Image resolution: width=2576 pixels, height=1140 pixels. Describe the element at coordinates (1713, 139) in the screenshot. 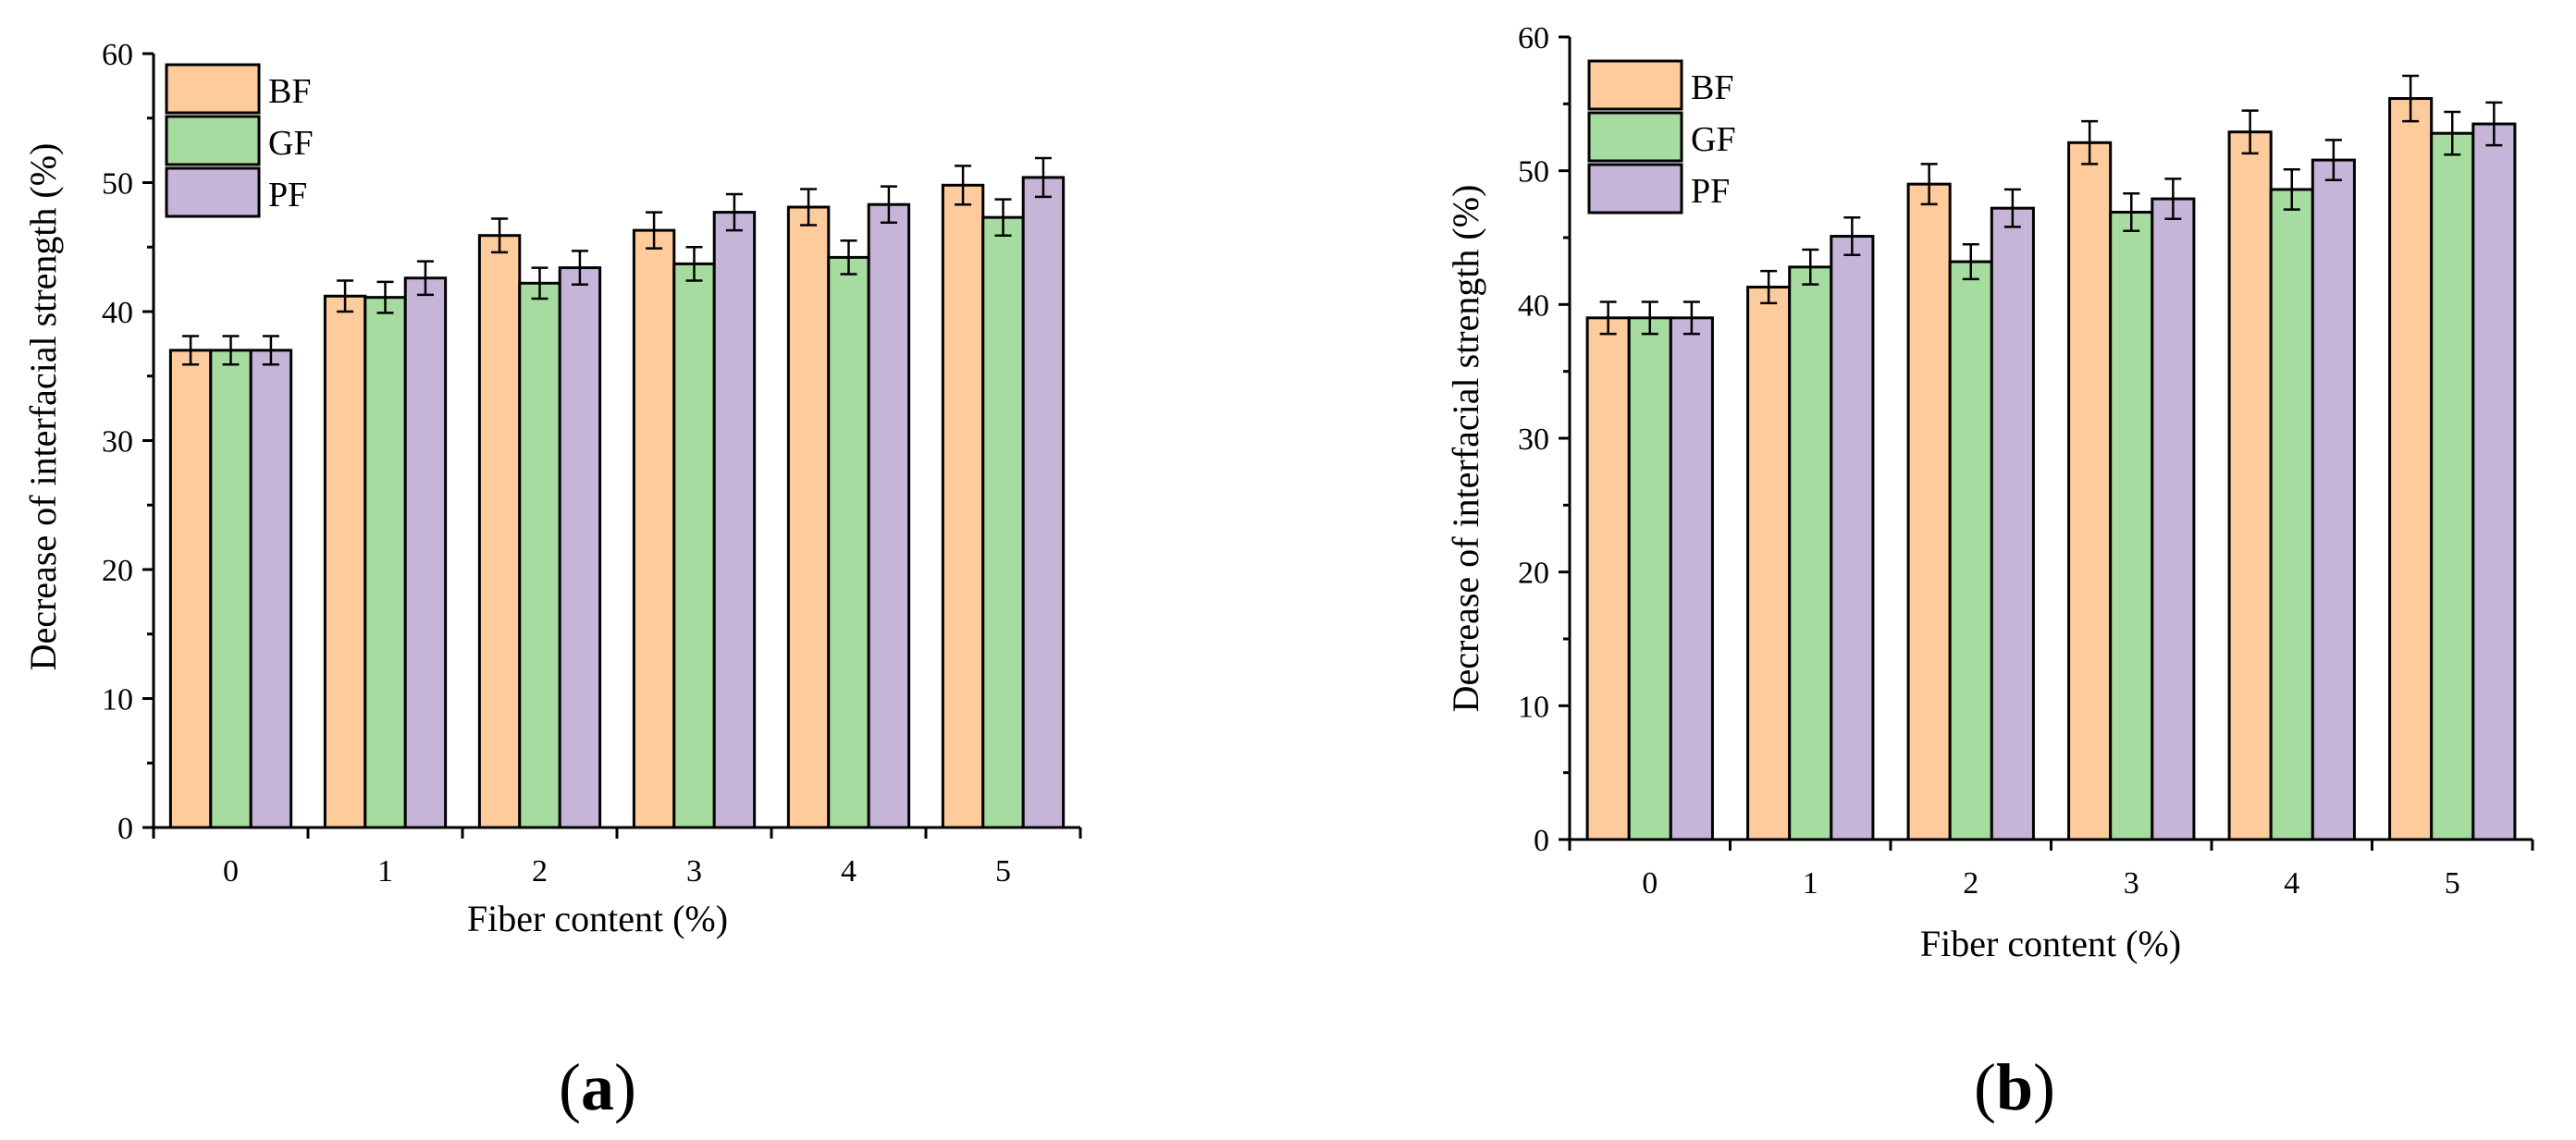

I see `legend-label-b-gf: GF` at that location.